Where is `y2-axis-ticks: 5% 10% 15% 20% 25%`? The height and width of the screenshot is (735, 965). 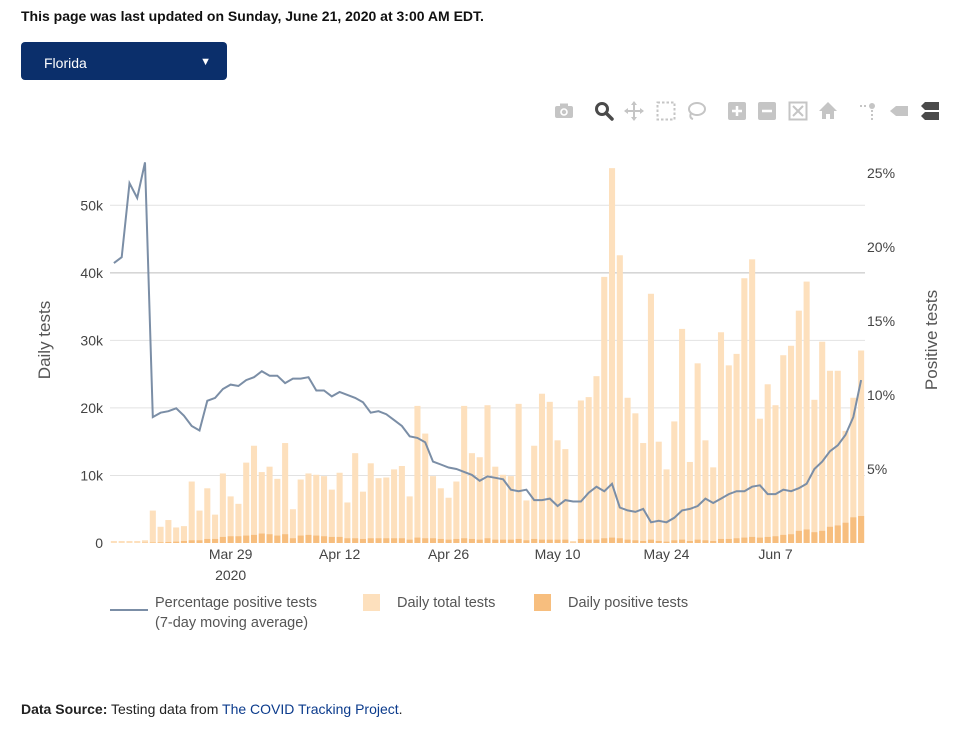
y2-axis-ticks: 5% 10% 15% 20% 25% is located at coordinates (881, 321).